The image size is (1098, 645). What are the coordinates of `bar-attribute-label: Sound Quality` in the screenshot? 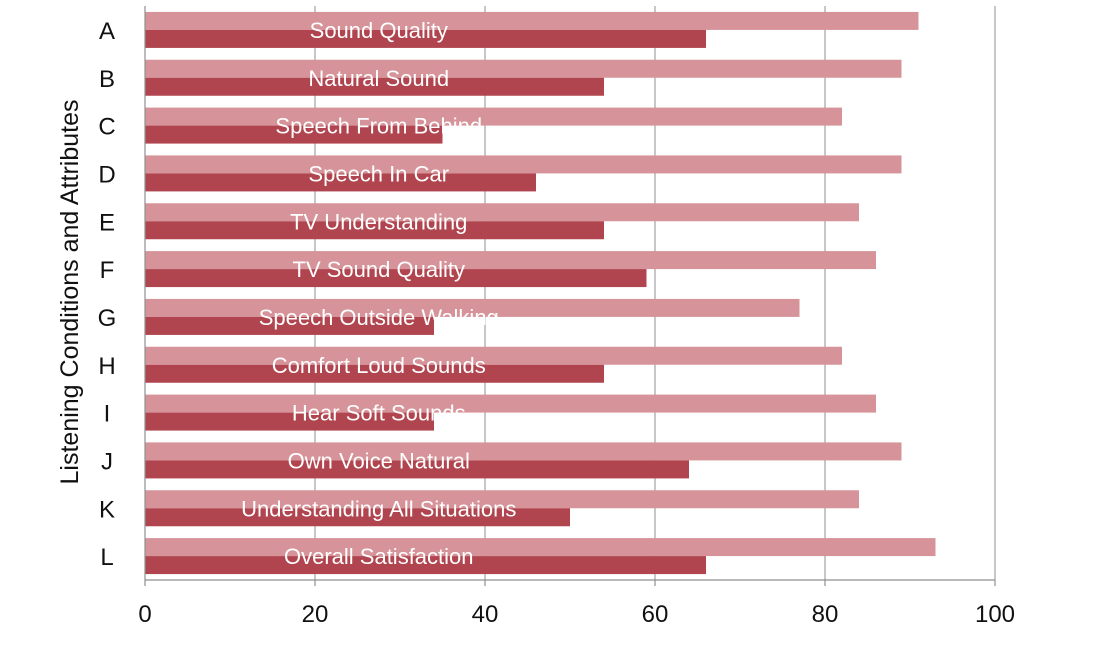 It's located at (379, 30).